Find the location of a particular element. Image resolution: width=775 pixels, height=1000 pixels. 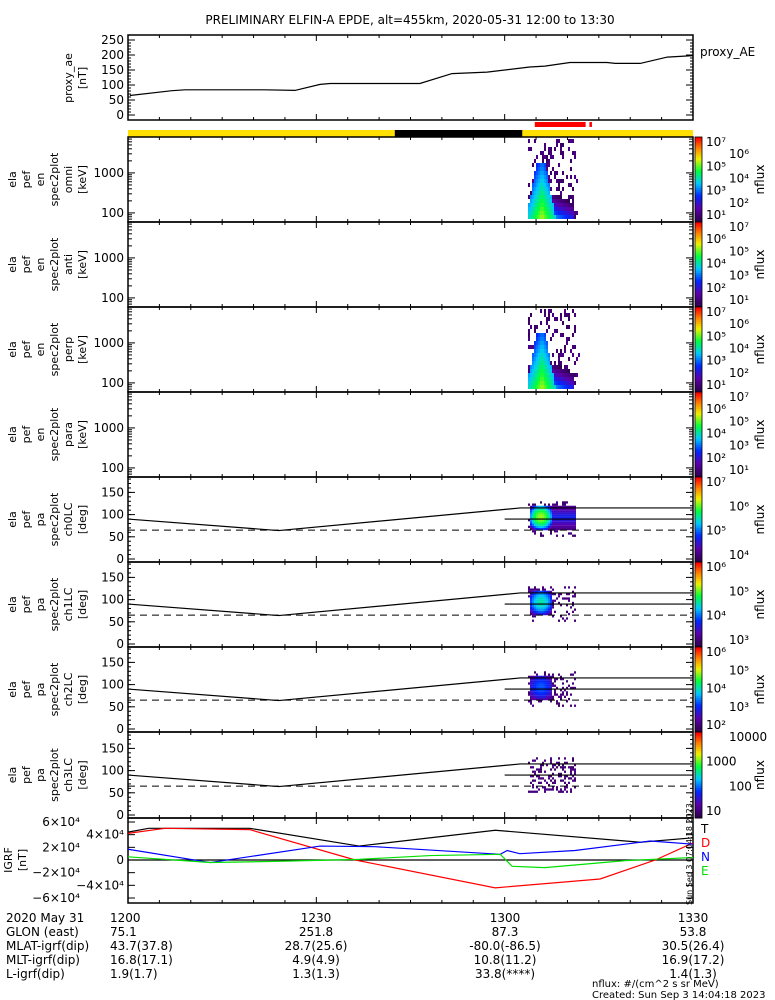

ch3LC-colorbar-cell is located at coordinates (698, 791).